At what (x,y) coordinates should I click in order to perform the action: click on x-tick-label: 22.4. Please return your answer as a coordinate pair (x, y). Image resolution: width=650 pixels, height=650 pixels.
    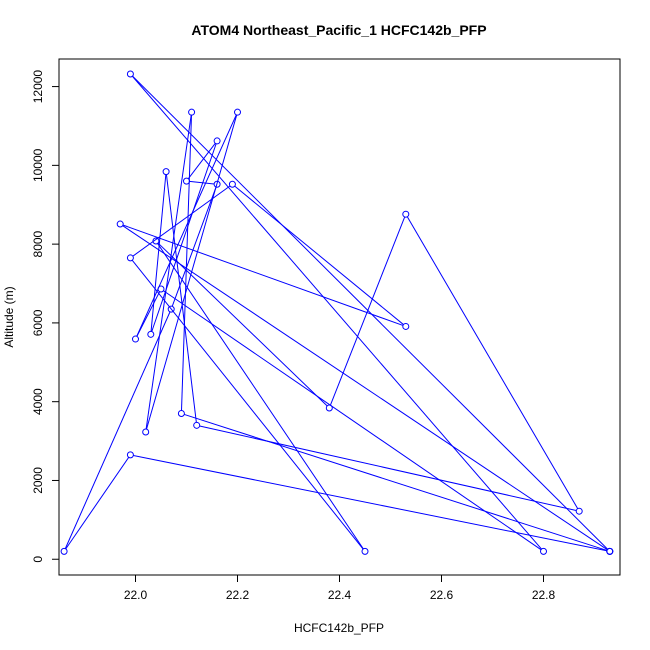
    Looking at the image, I should click on (340, 595).